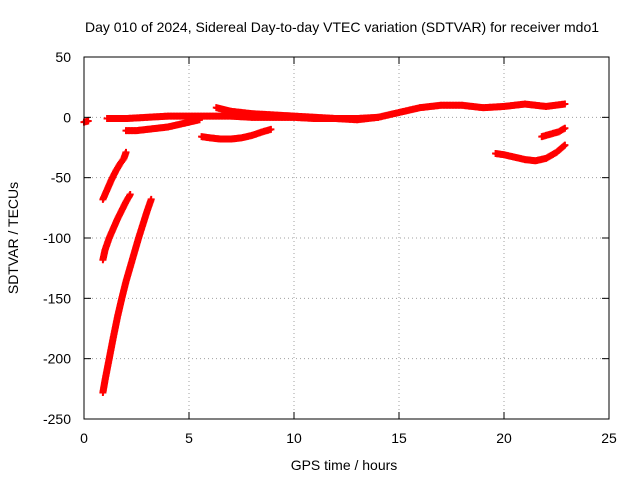 This screenshot has height=480, width=640. I want to click on x-tick-labels: 0 5 10 15 20 25, so click(348, 438).